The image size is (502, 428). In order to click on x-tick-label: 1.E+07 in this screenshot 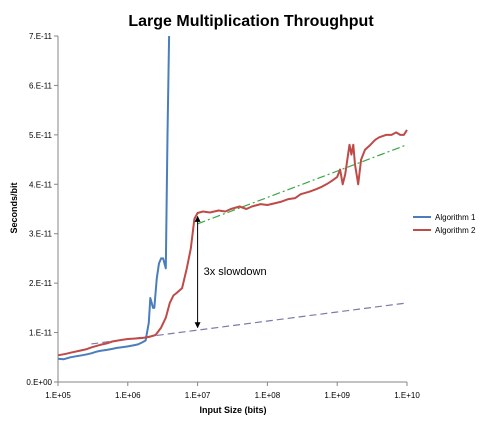, I will do `click(198, 395)`.